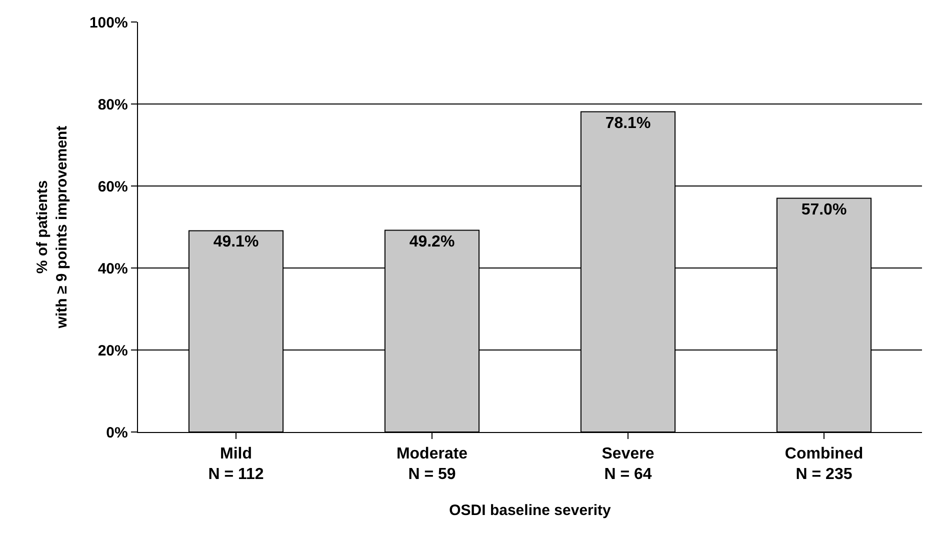  What do you see at coordinates (824, 209) in the screenshot?
I see `data-label: 57.0%` at bounding box center [824, 209].